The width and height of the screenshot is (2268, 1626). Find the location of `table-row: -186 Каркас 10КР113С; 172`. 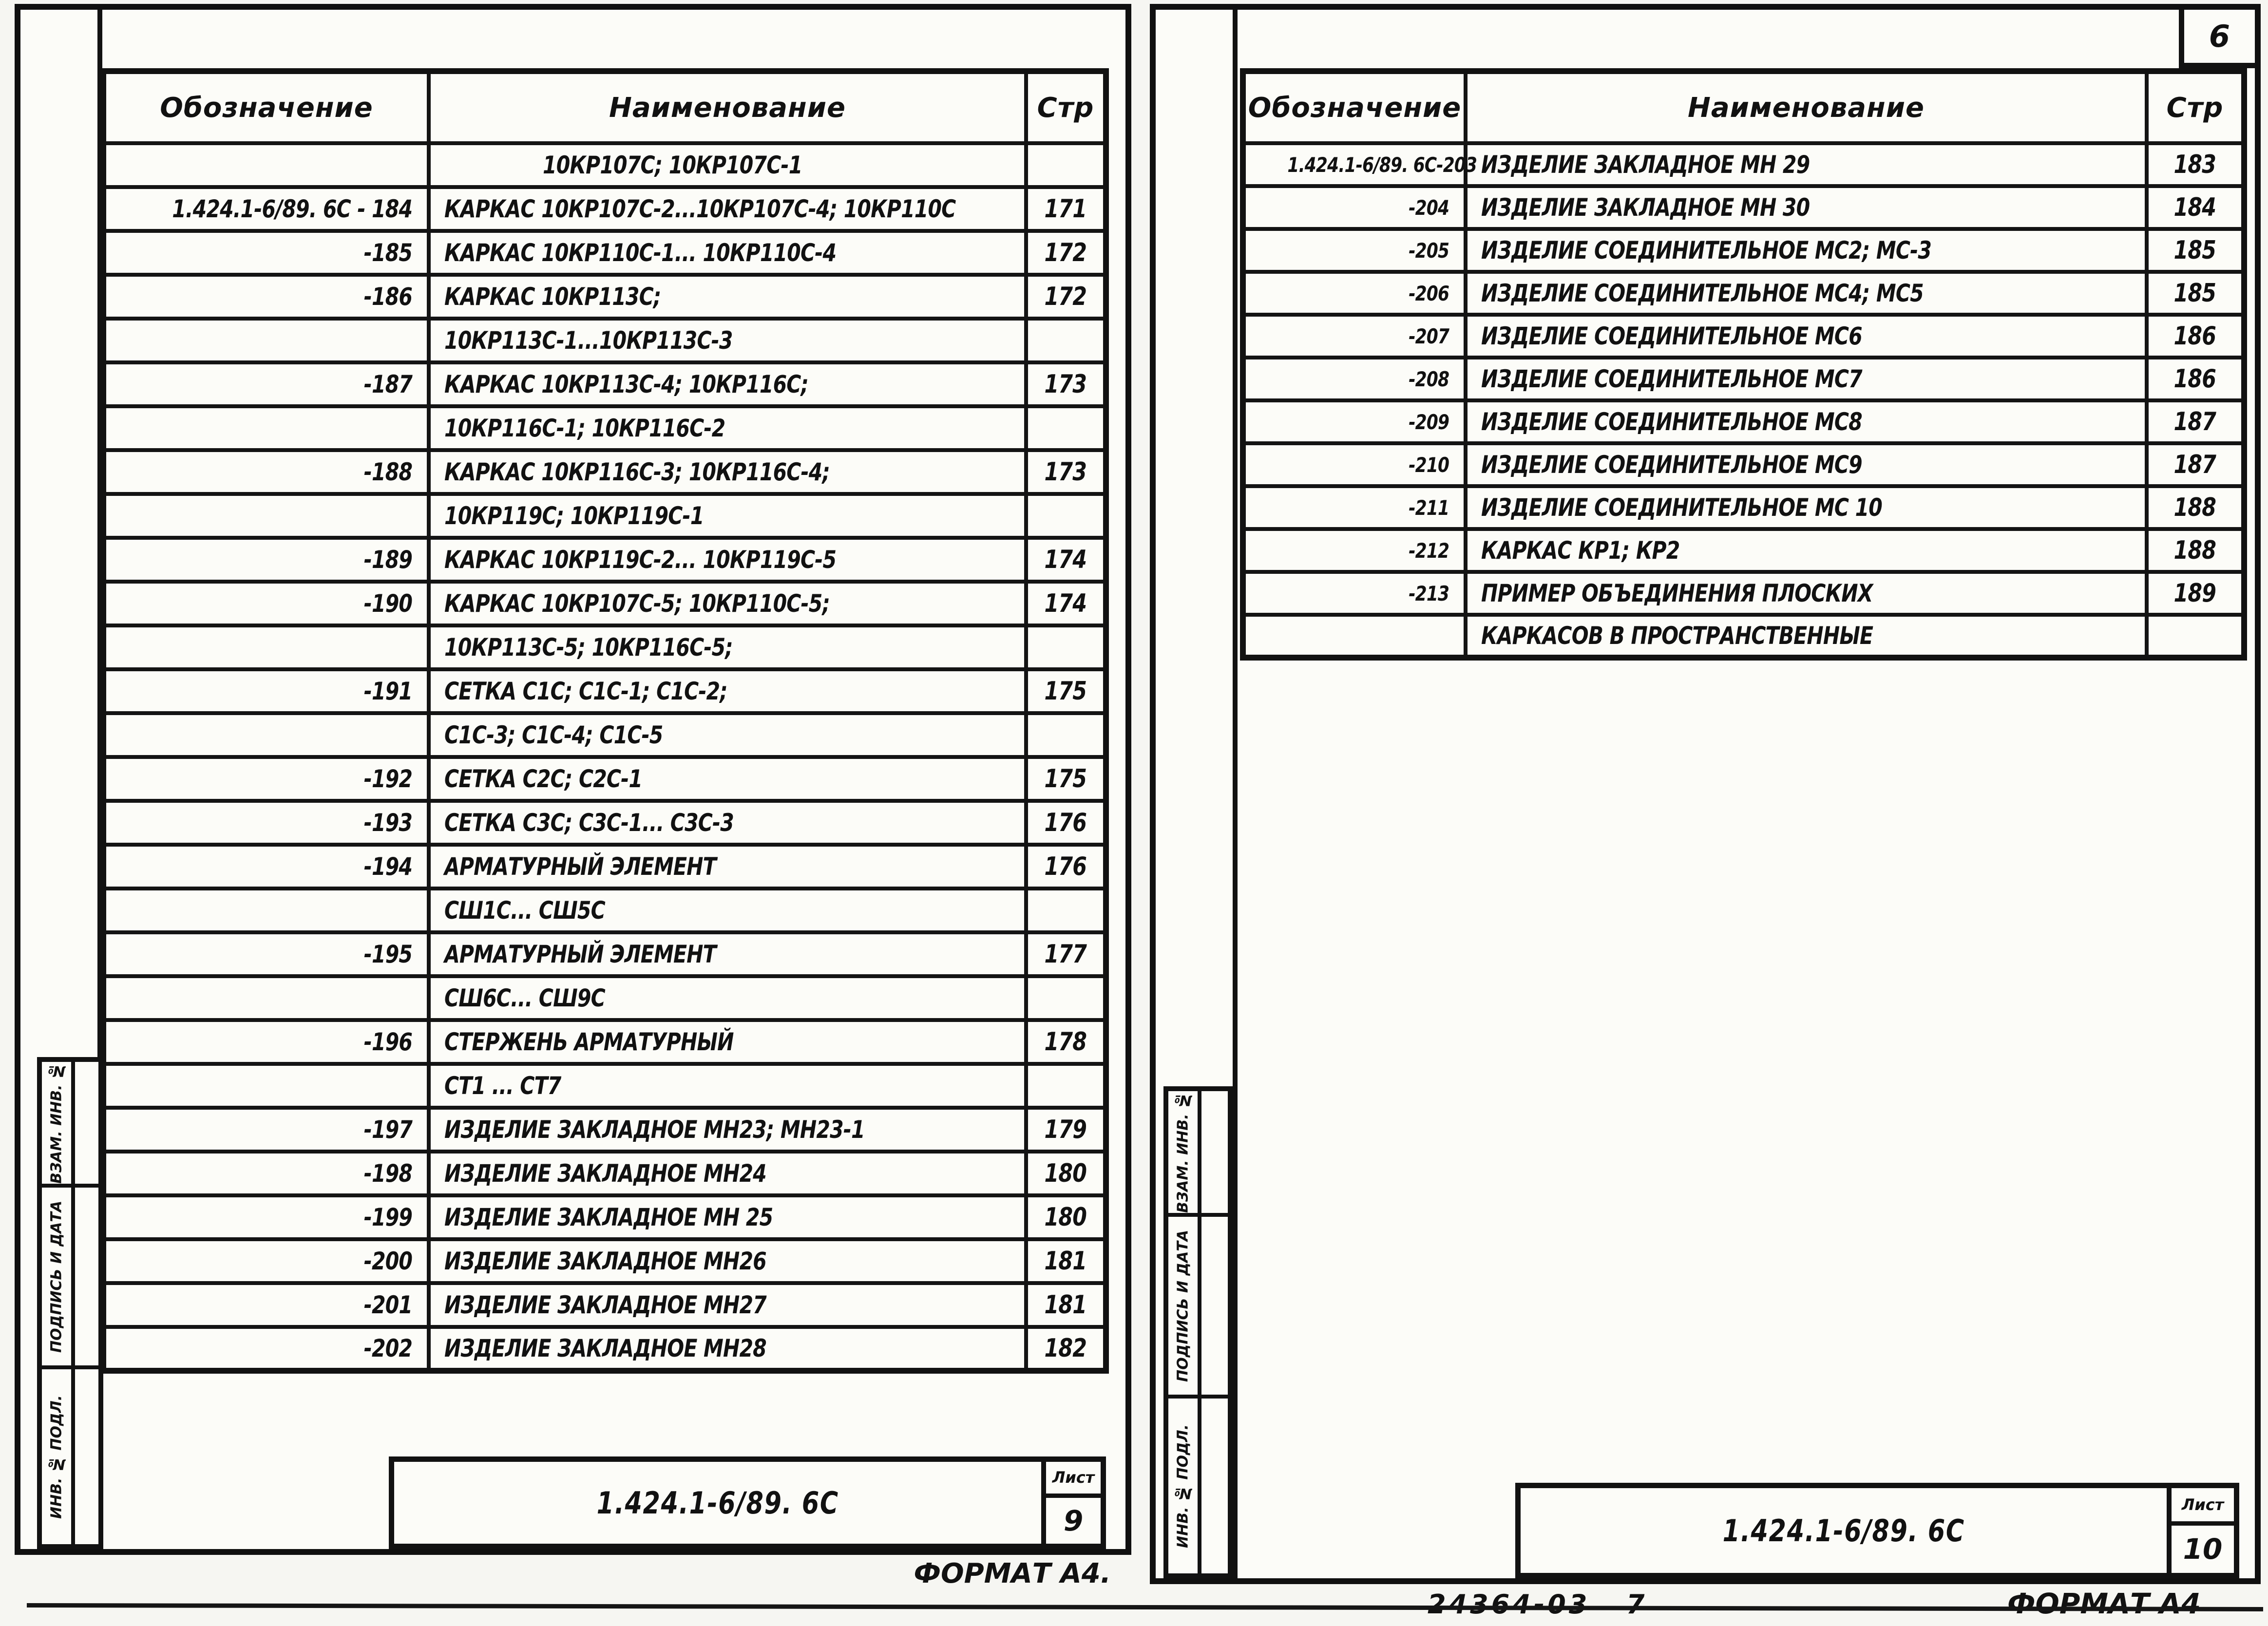

table-row: -186 Каркас 10КР113С; 172 is located at coordinates (604, 297).